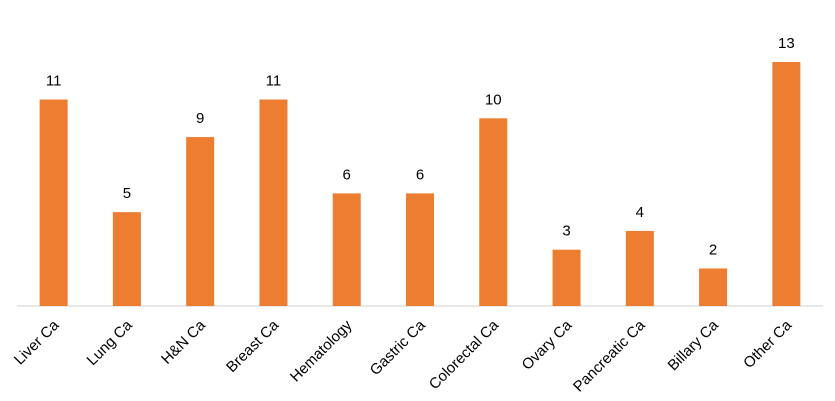  What do you see at coordinates (493, 99) in the screenshot?
I see `data-label: 10` at bounding box center [493, 99].